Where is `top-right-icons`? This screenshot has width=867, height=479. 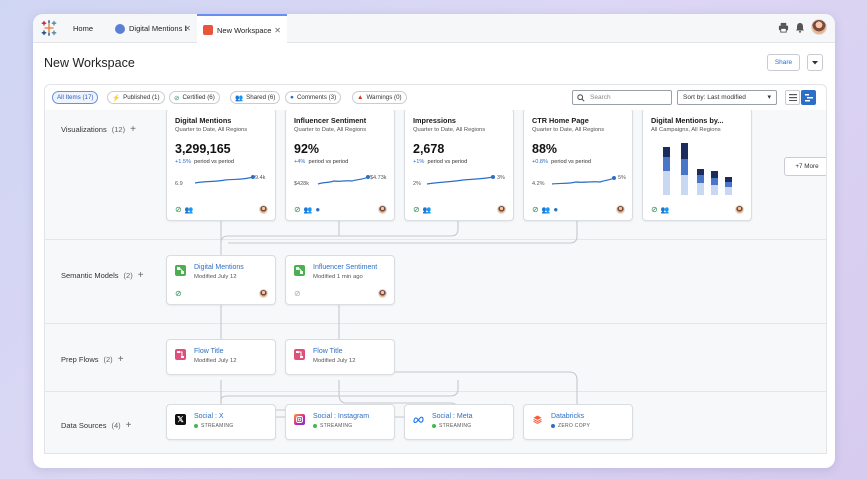 top-right-icons is located at coordinates (802, 27).